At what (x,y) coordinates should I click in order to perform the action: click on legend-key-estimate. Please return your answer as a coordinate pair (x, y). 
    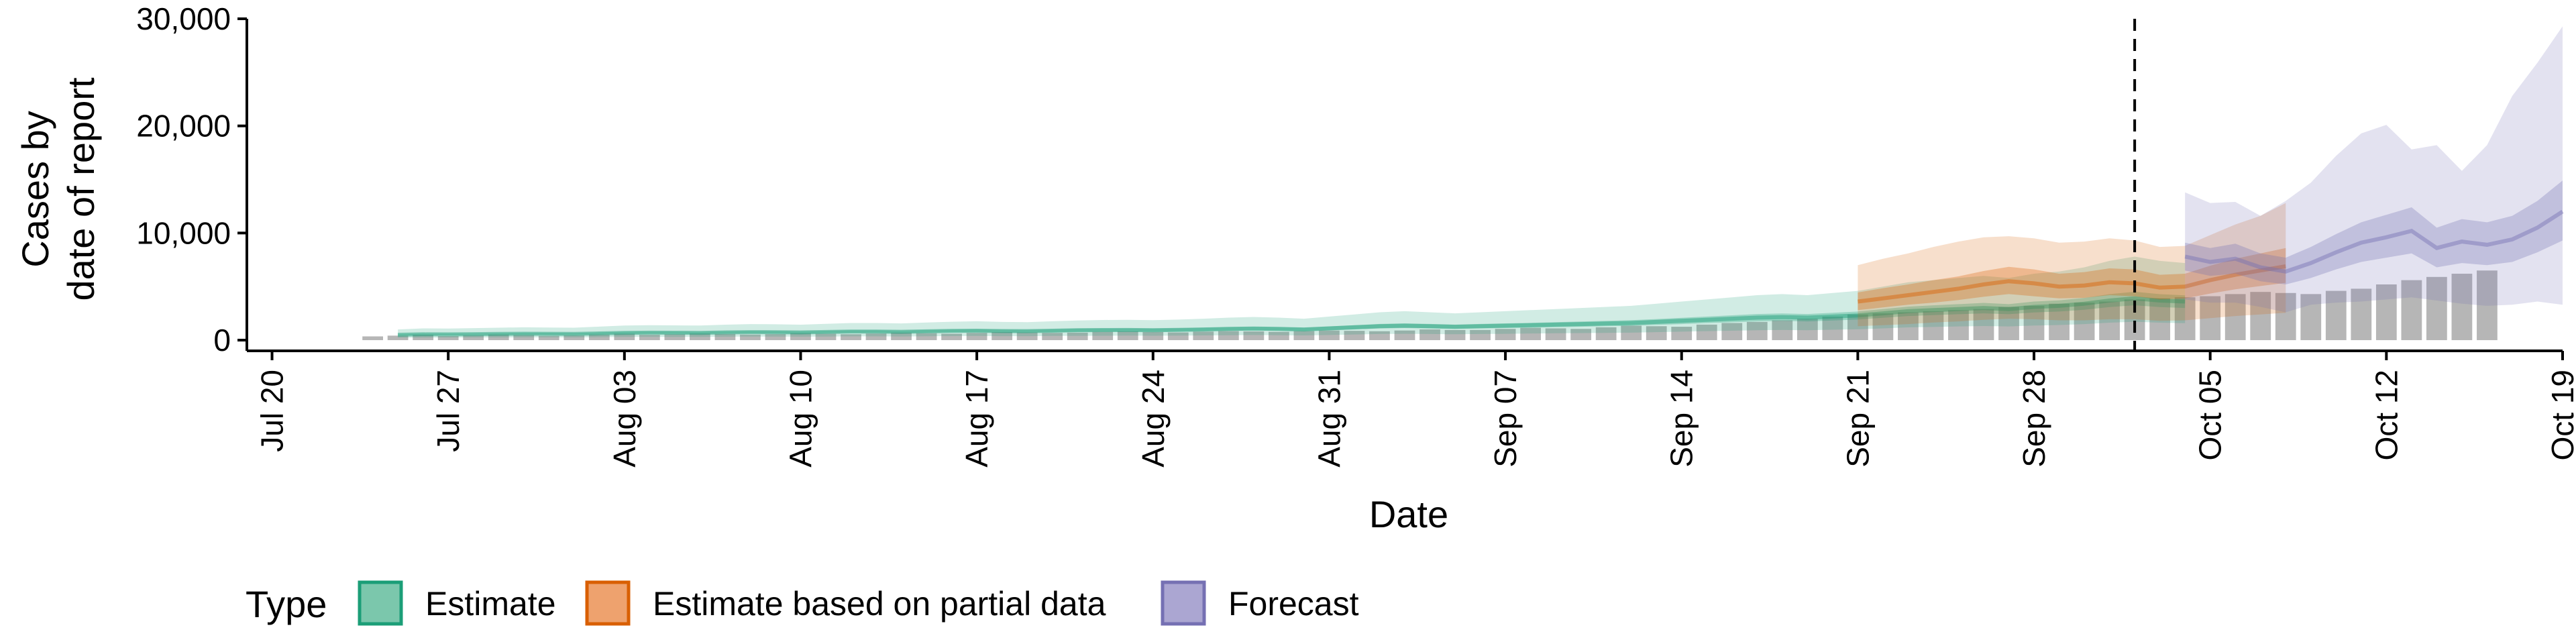
    Looking at the image, I should click on (380, 603).